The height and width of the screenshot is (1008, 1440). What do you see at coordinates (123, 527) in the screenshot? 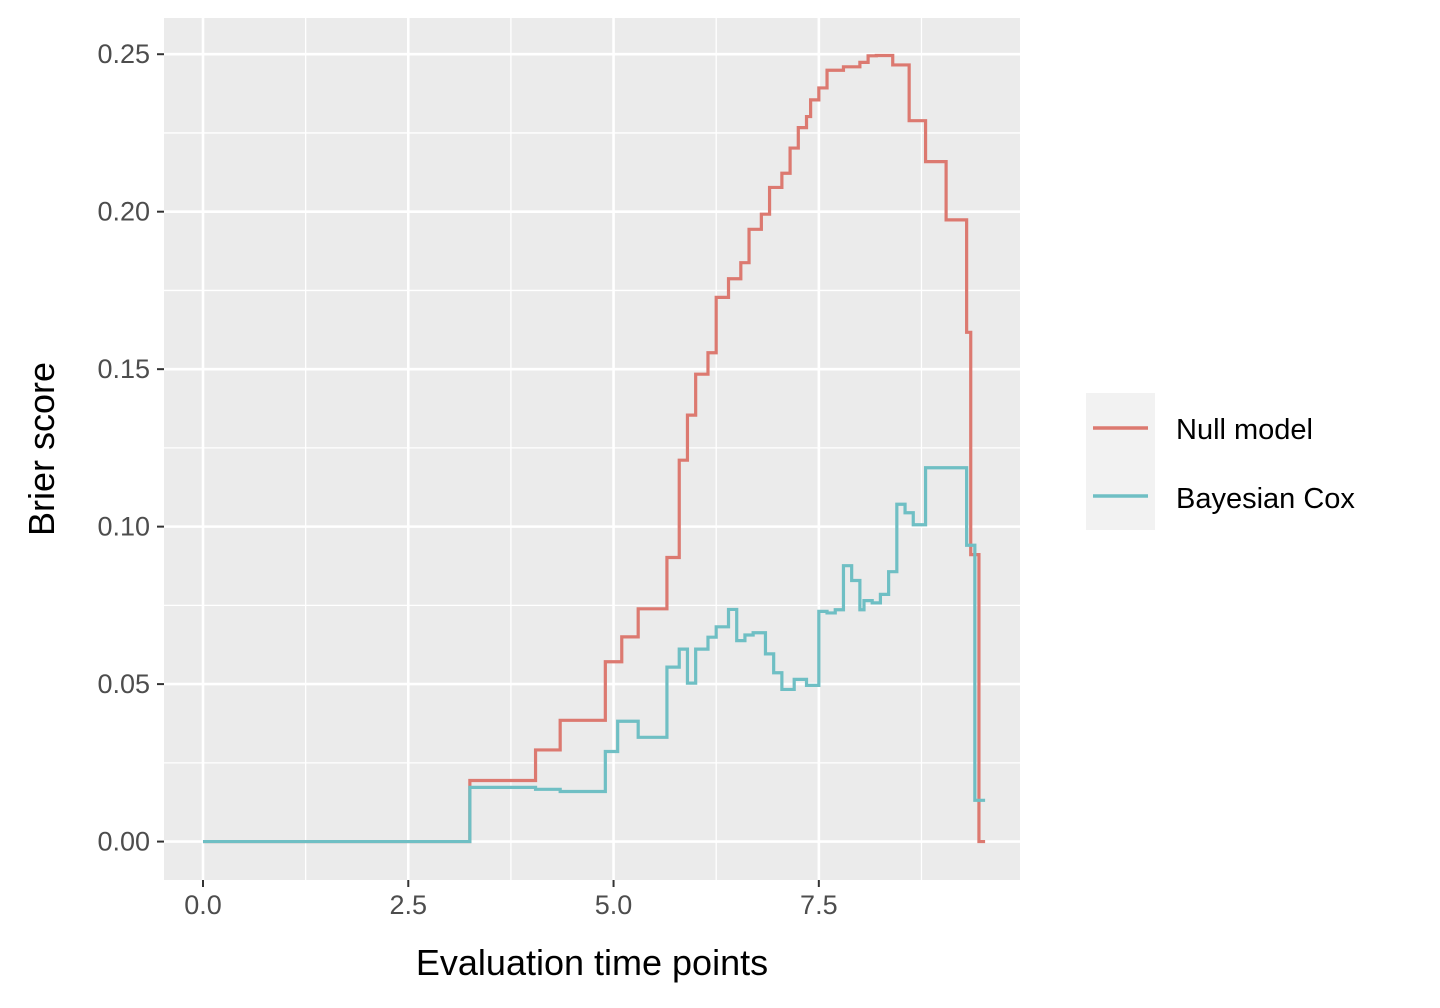
I see `y-tick-label: 0.10` at bounding box center [123, 527].